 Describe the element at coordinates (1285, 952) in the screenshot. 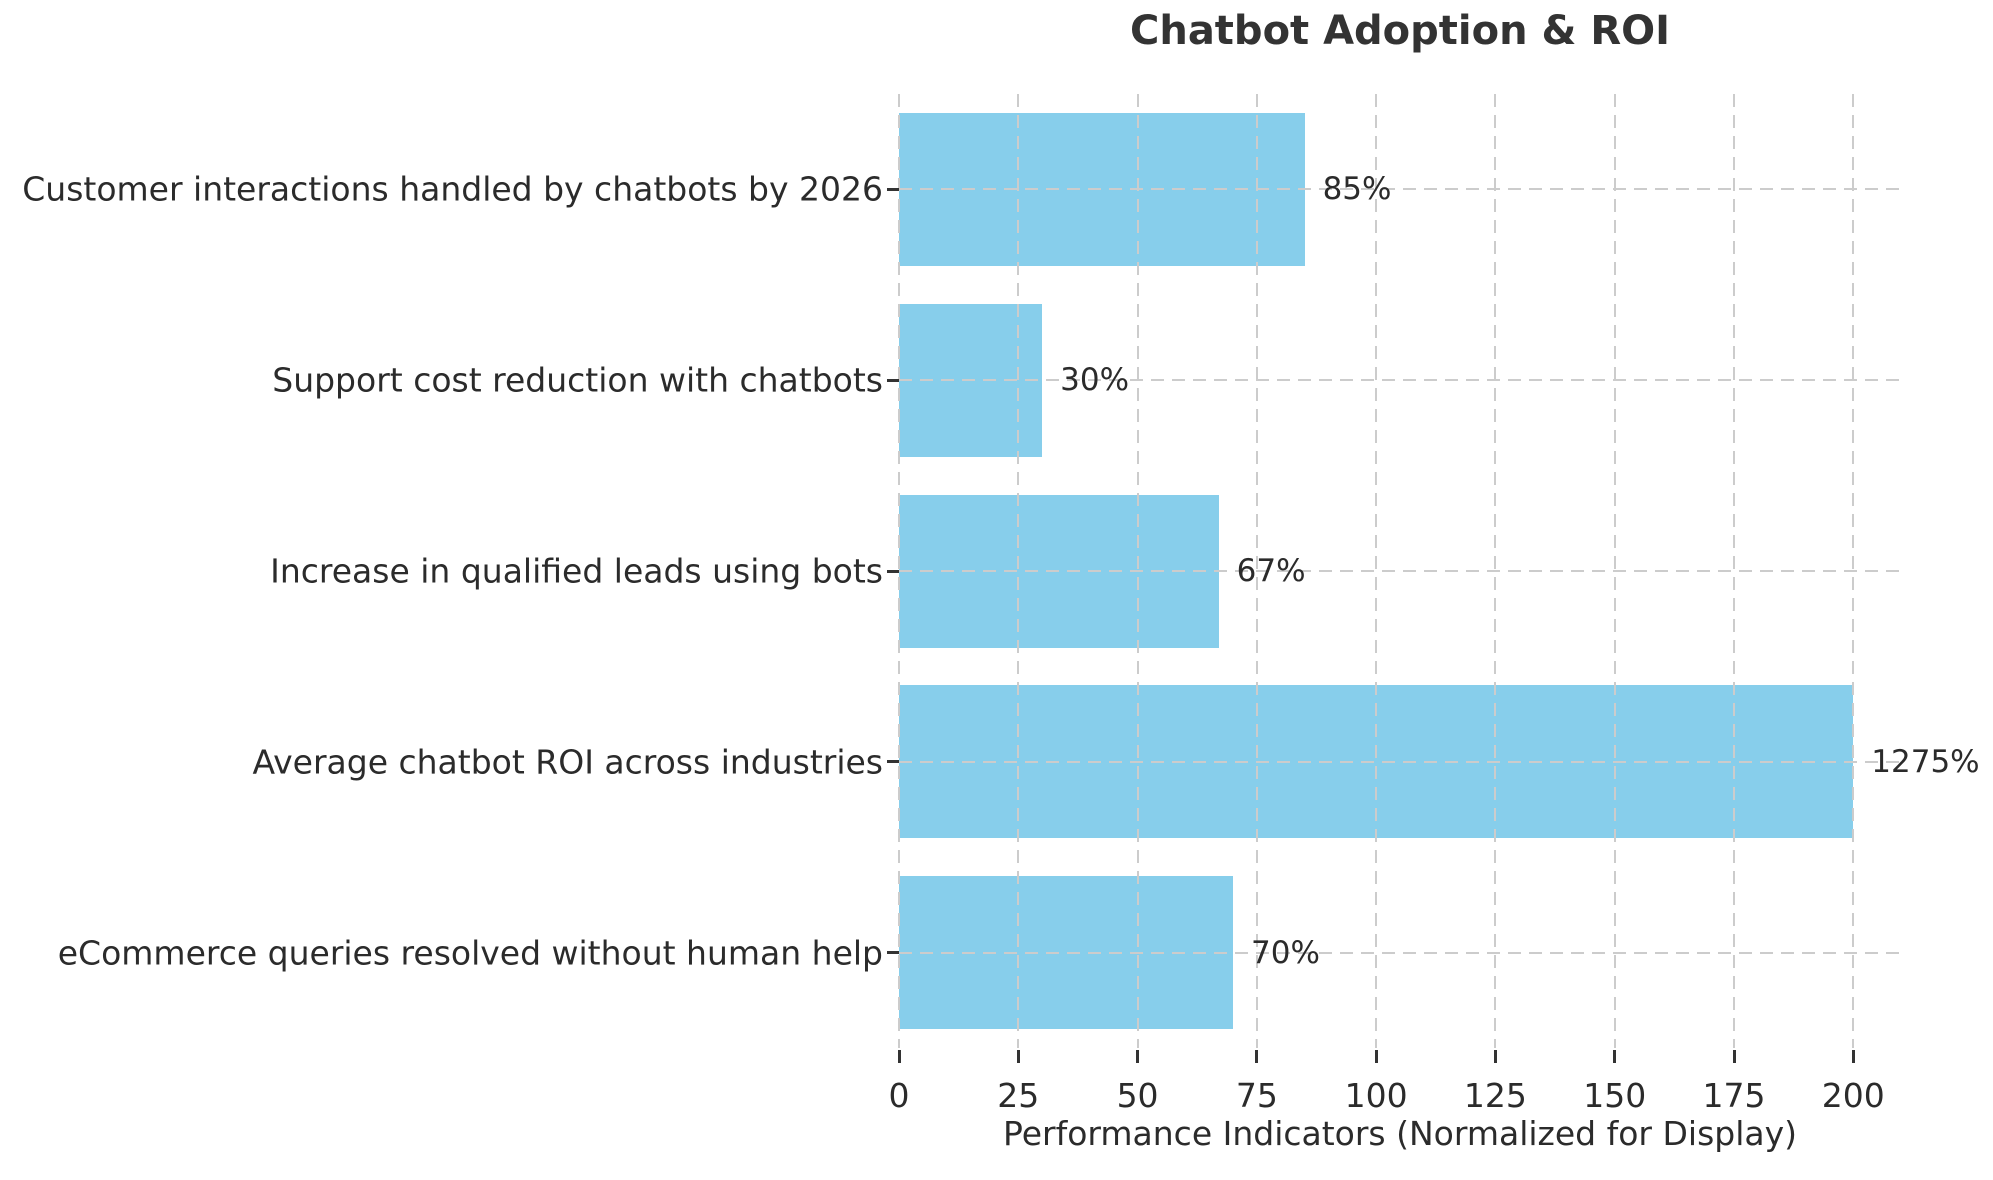

I see `bar-value-label: 70%` at that location.